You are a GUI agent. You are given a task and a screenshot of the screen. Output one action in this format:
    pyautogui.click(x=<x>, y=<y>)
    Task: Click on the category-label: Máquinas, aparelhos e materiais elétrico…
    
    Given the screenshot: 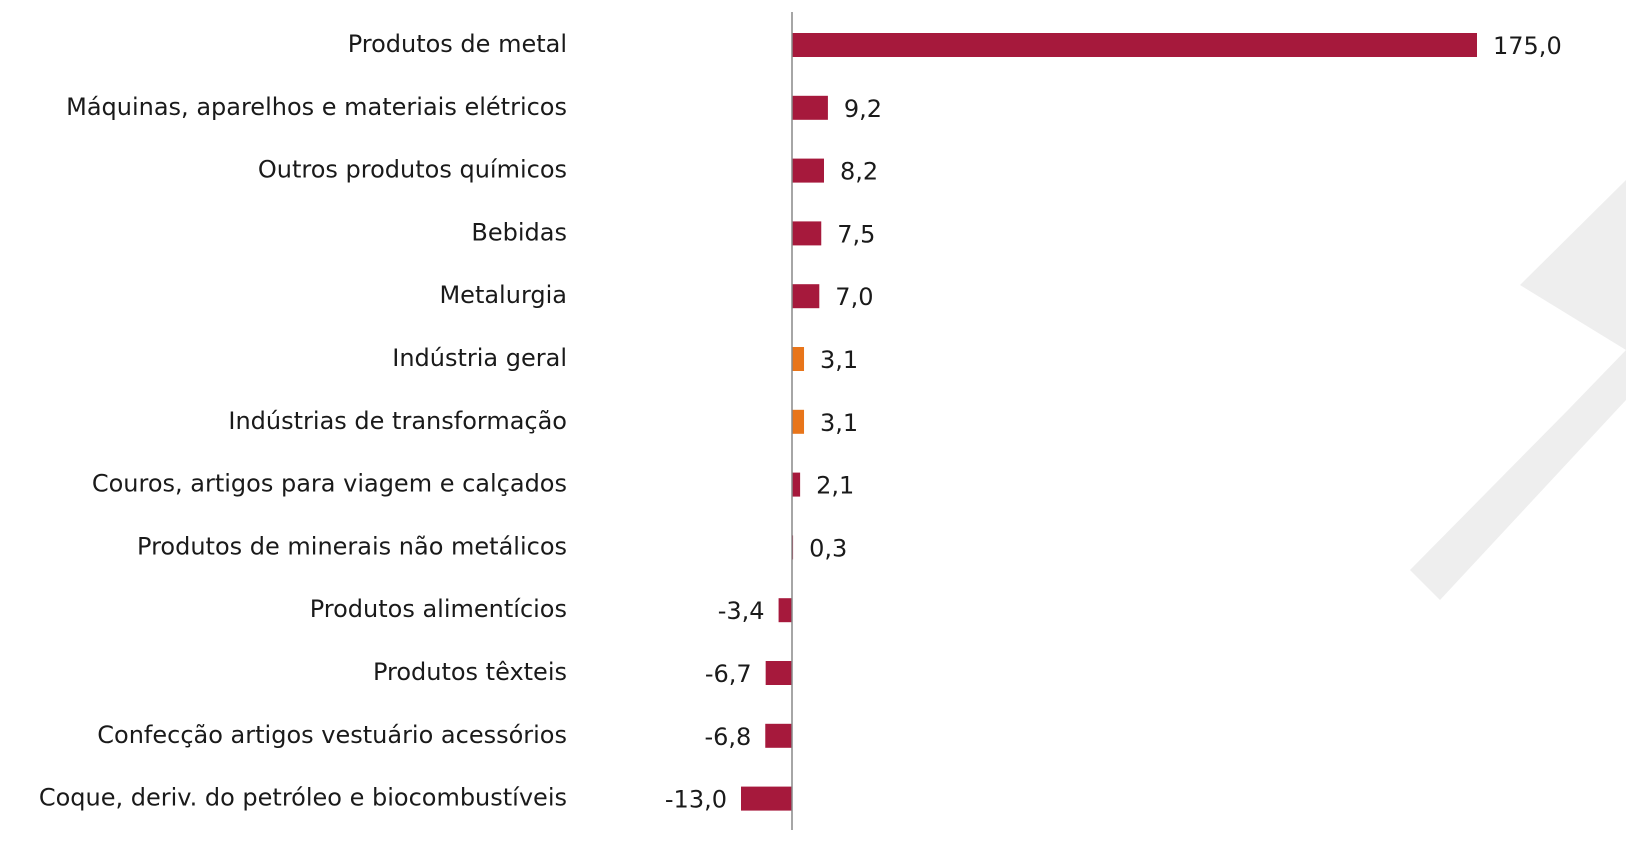 What is the action you would take?
    pyautogui.click(x=316, y=107)
    